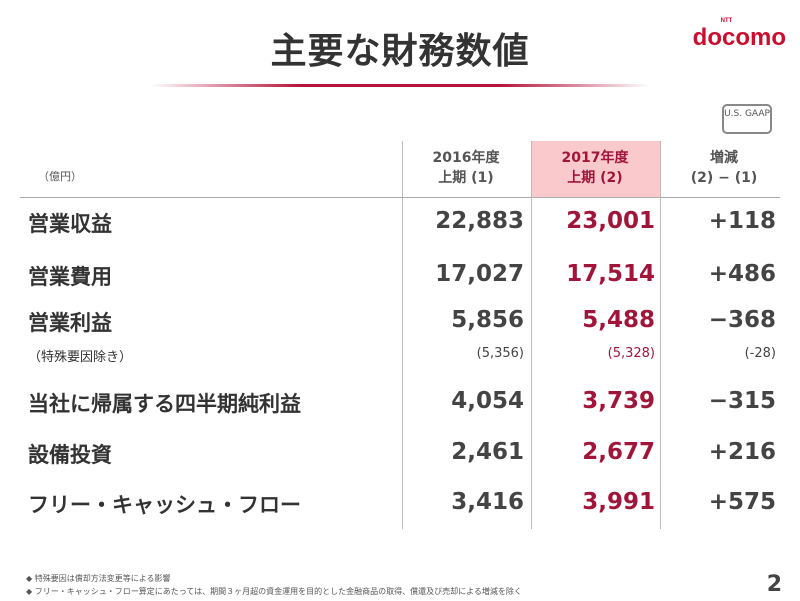  Describe the element at coordinates (595, 158) in the screenshot. I see `header-line: 2017年度` at that location.